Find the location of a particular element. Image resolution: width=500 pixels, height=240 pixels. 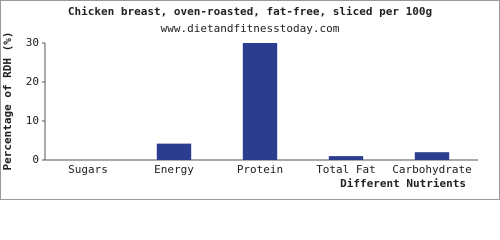

y-tick-label: 10 is located at coordinates (32, 120).